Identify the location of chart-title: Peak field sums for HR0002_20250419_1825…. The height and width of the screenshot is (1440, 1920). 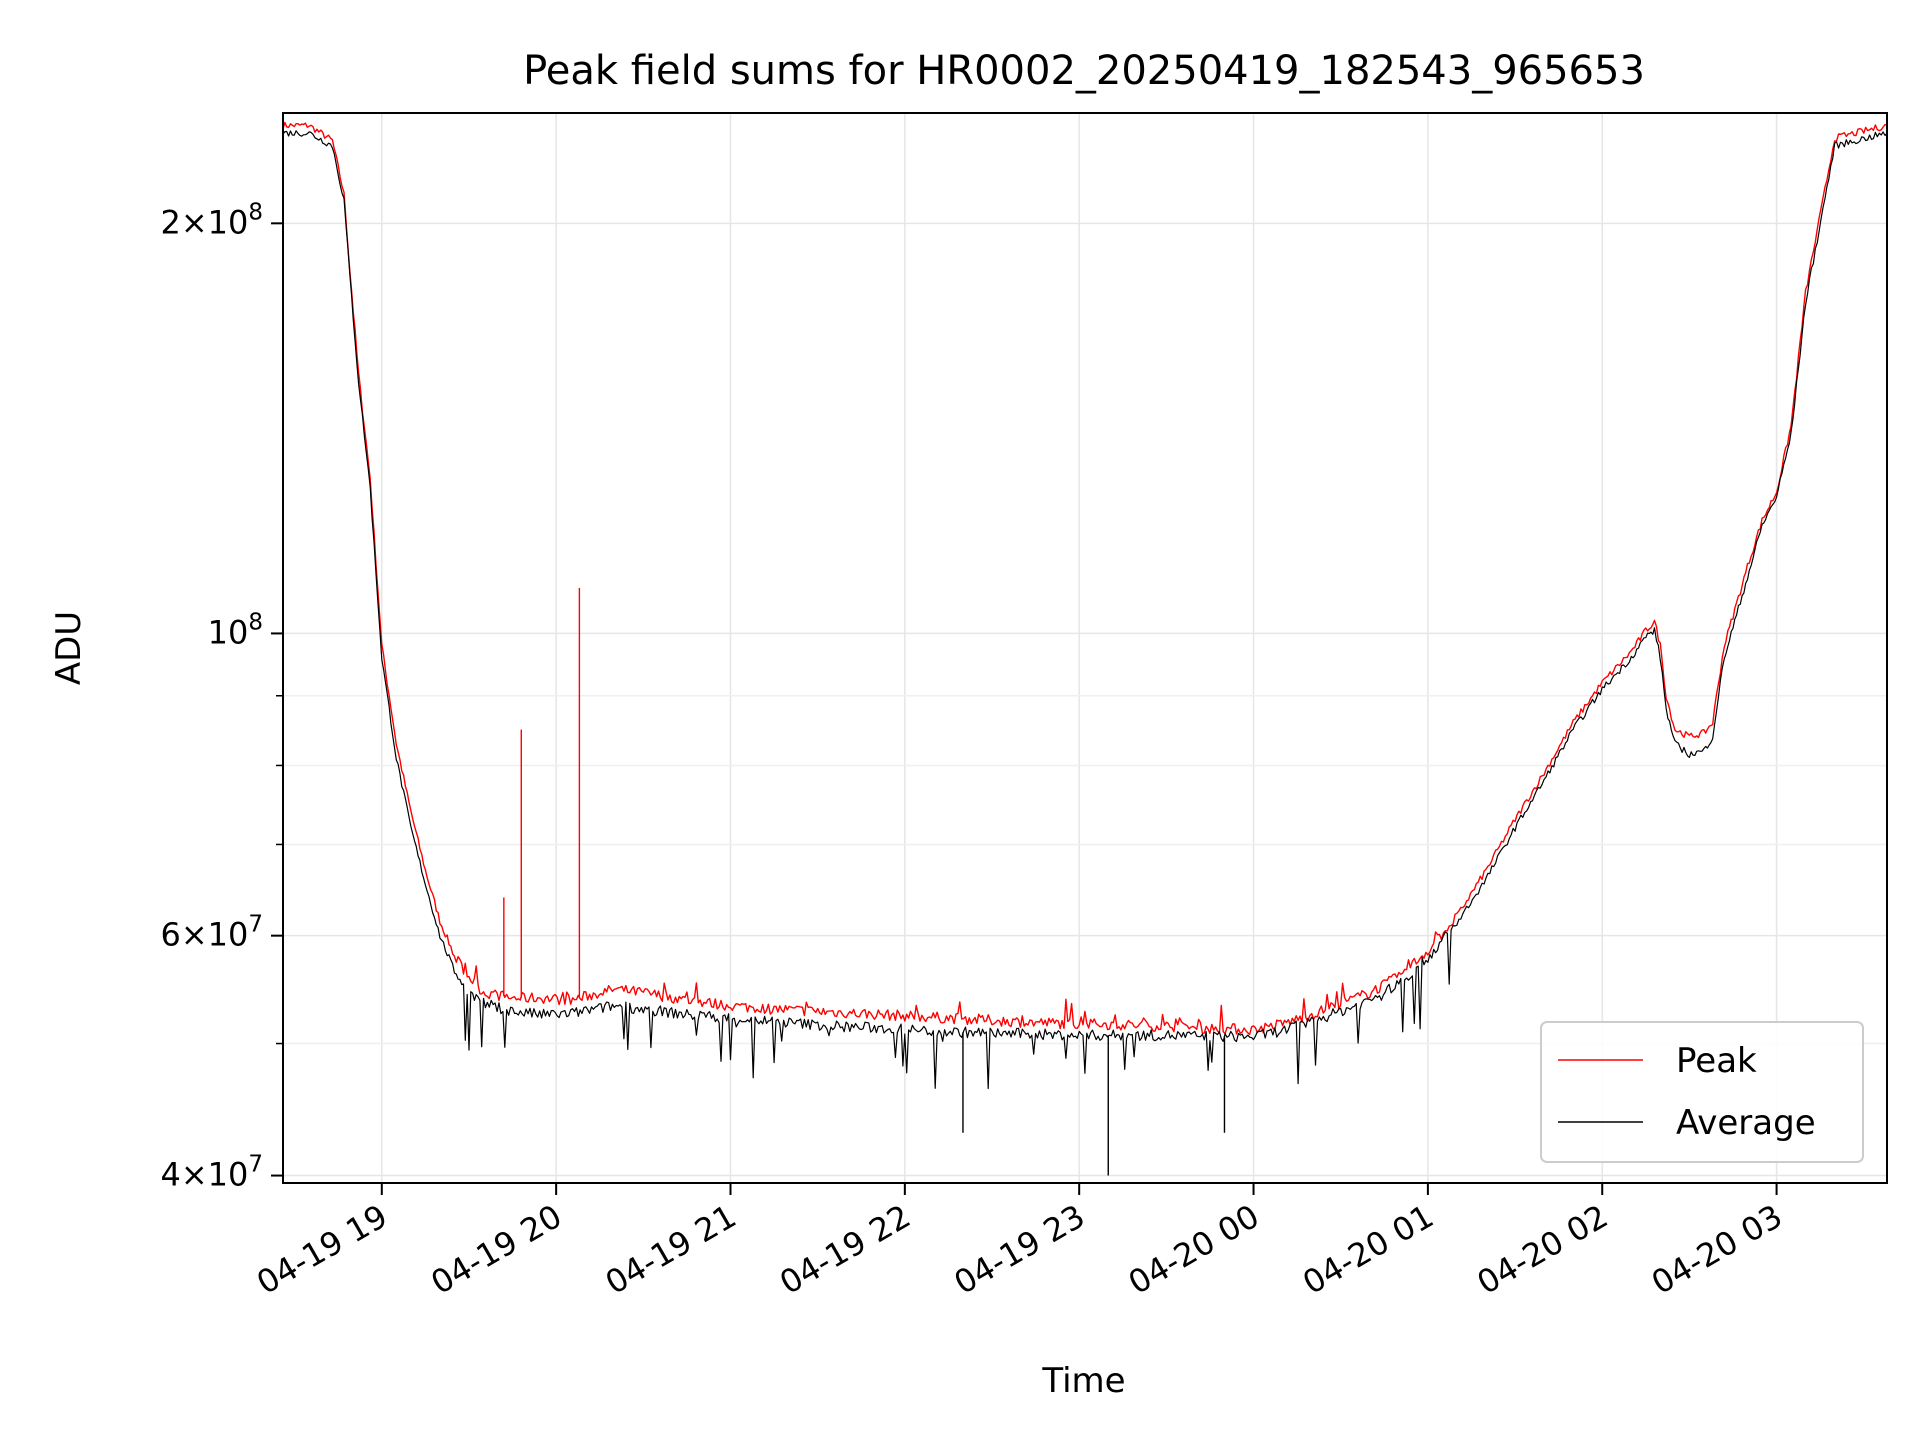
(1084, 71).